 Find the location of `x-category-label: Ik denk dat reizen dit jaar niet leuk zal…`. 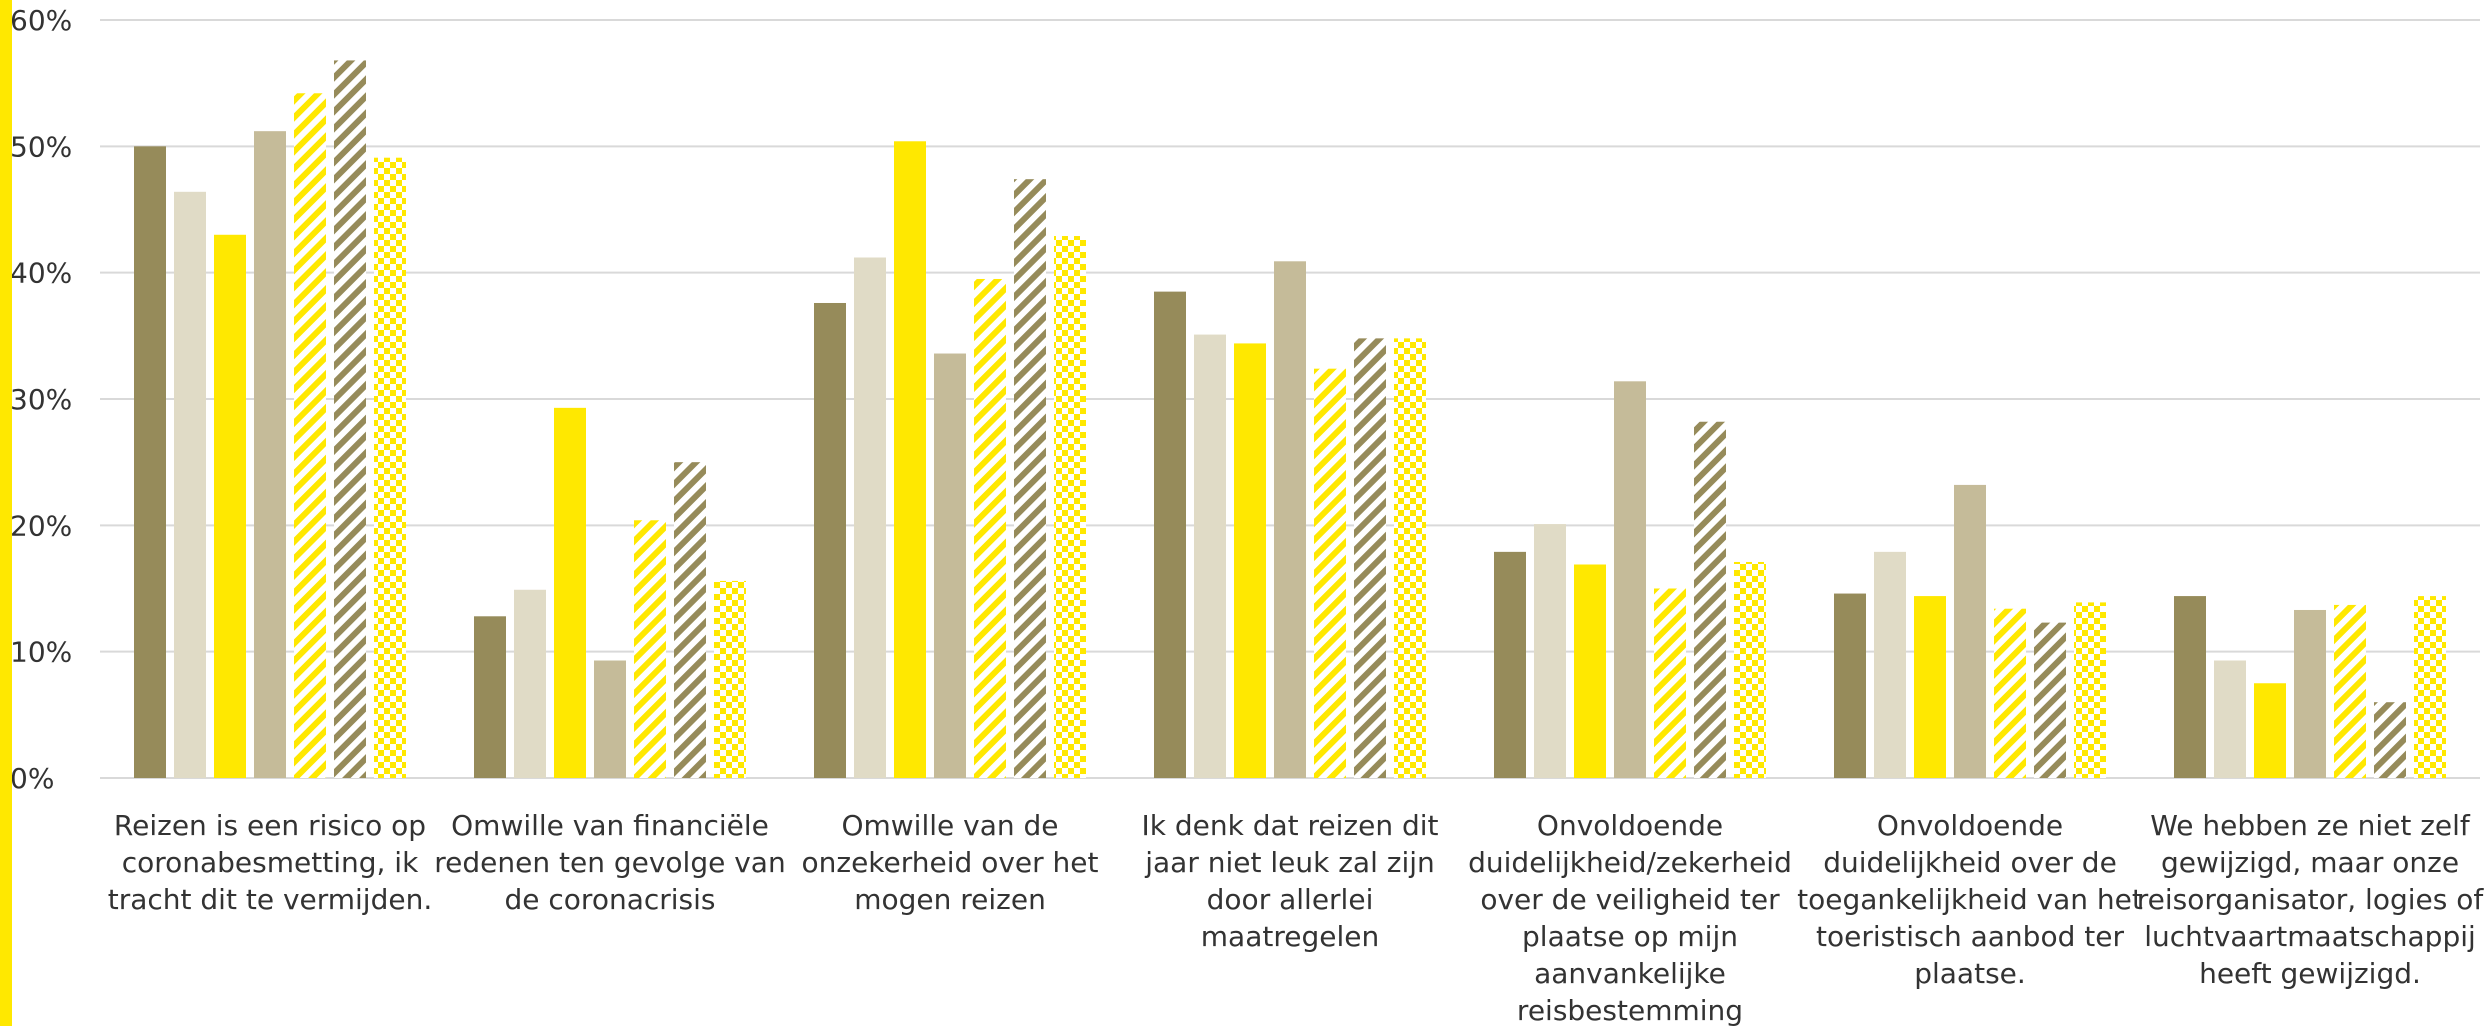

x-category-label: Ik denk dat reizen dit jaar niet leuk zal… is located at coordinates (1289, 881).